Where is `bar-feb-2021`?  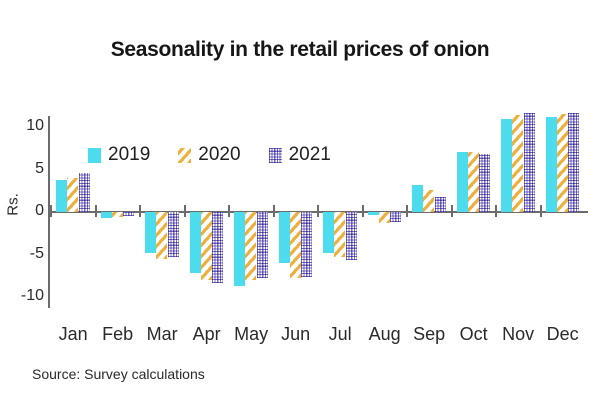
bar-feb-2021 is located at coordinates (129, 214).